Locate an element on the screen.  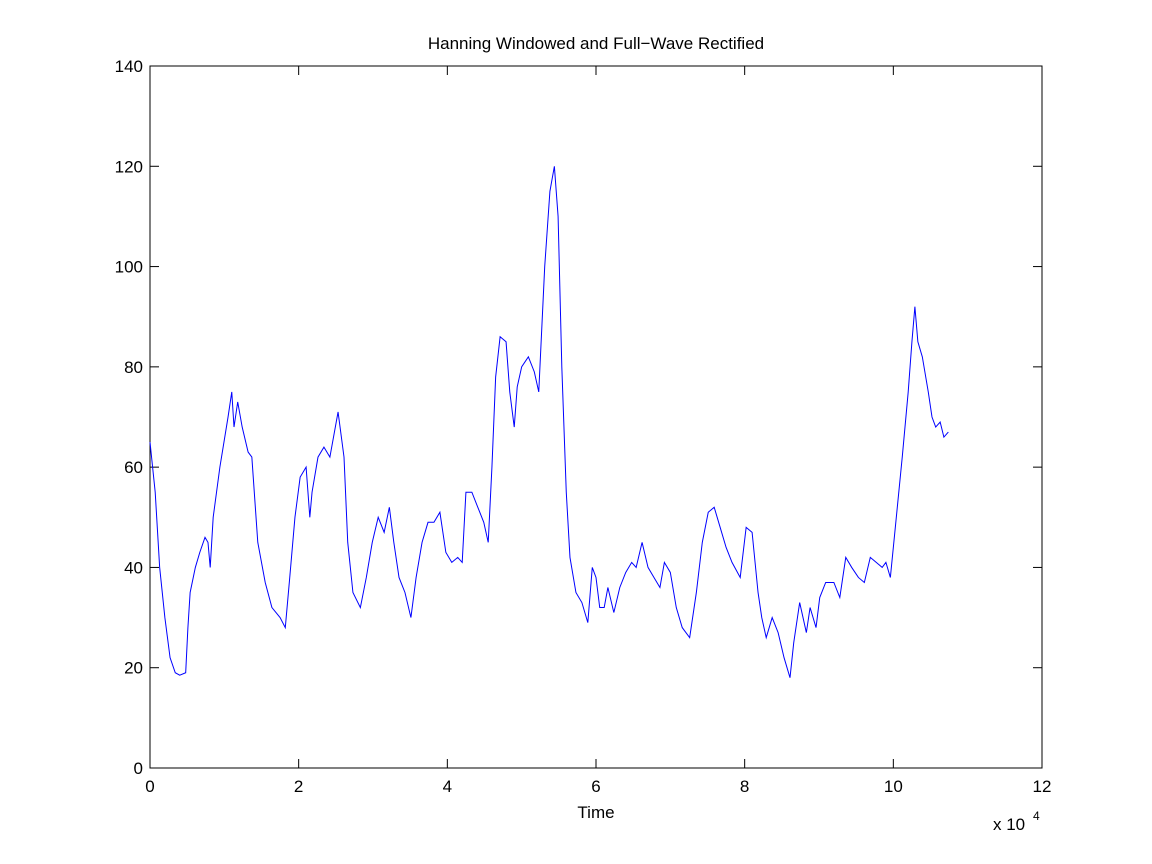
x-tick-label: 2 is located at coordinates (298, 786).